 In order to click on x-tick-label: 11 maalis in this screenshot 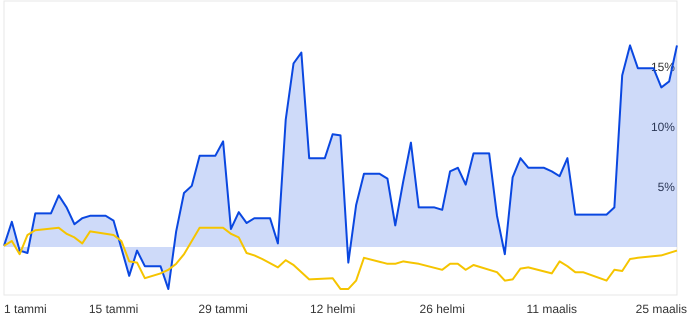, I will do `click(551, 309)`.